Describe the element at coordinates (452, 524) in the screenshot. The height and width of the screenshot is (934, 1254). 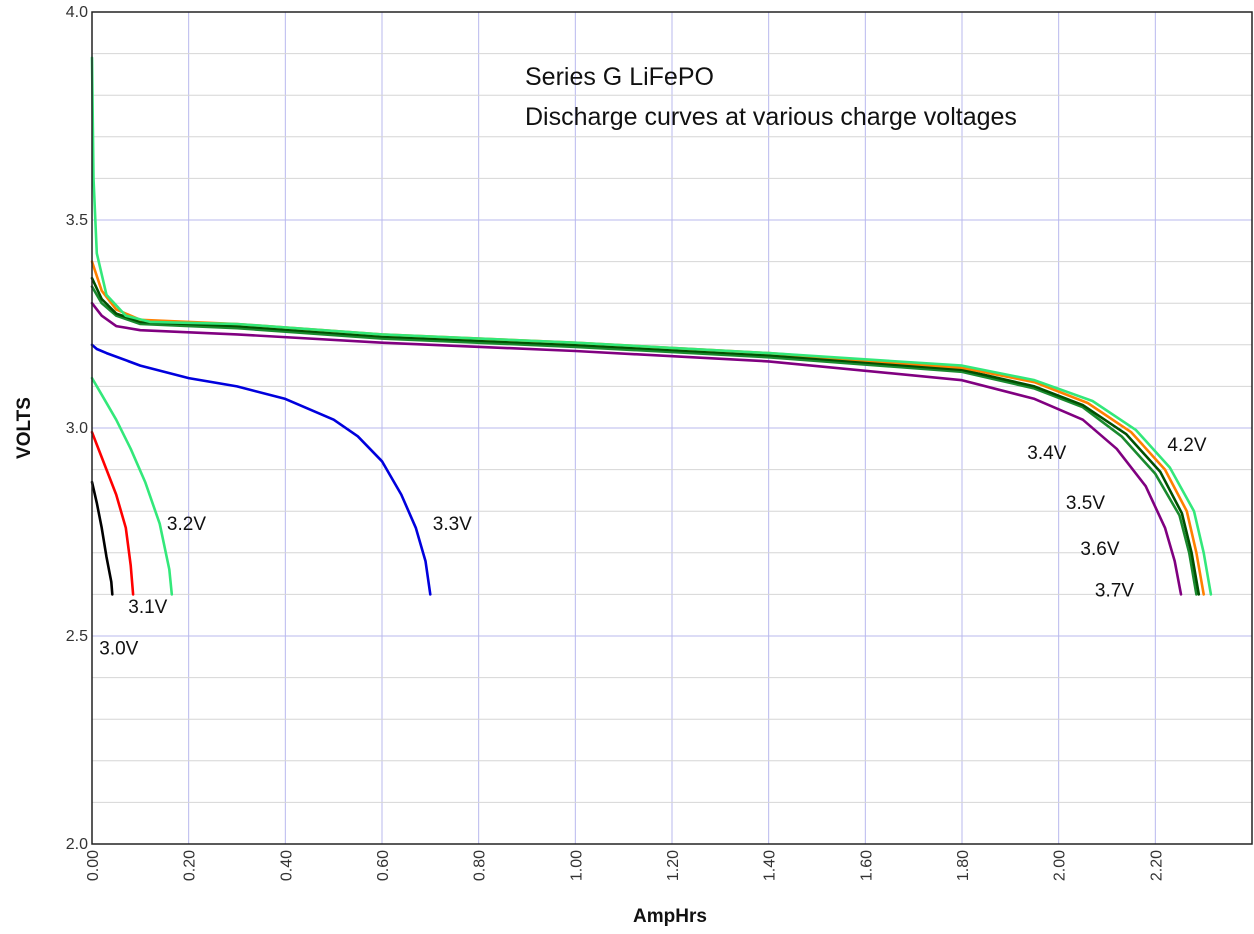
I see `curve-label: 3.3V` at that location.